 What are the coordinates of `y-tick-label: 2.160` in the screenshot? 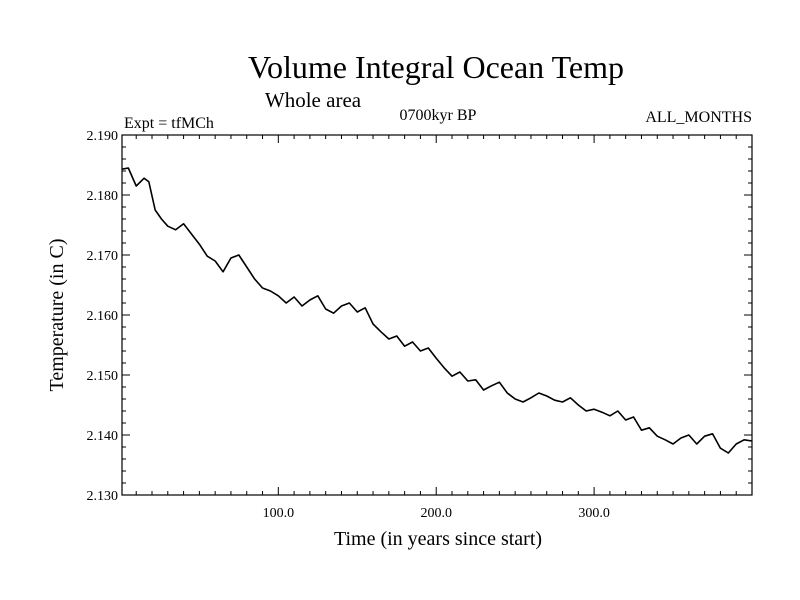 It's located at (103, 316).